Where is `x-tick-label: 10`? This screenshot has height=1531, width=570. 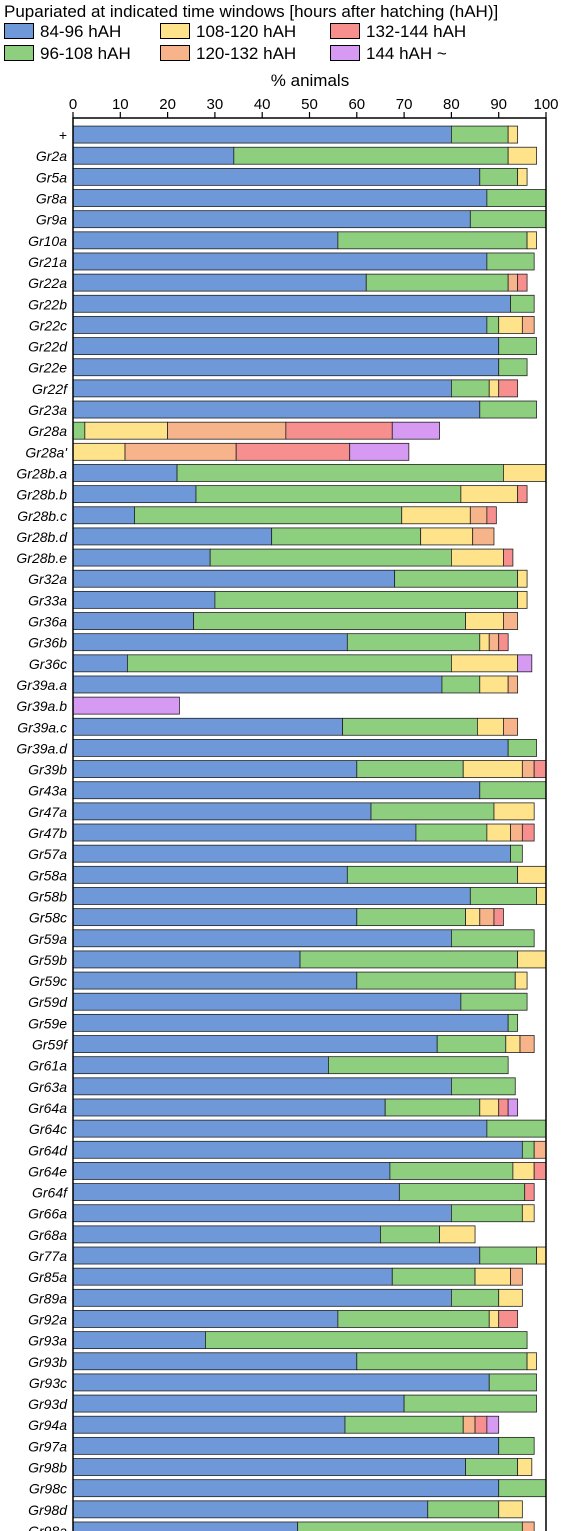 x-tick-label: 10 is located at coordinates (120, 104).